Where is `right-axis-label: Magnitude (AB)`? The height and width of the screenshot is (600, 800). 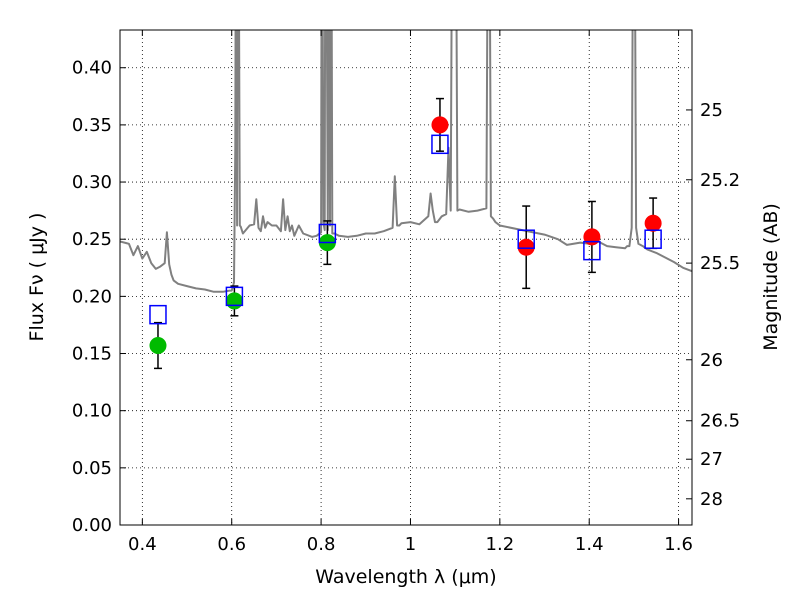 right-axis-label: Magnitude (AB) is located at coordinates (771, 277).